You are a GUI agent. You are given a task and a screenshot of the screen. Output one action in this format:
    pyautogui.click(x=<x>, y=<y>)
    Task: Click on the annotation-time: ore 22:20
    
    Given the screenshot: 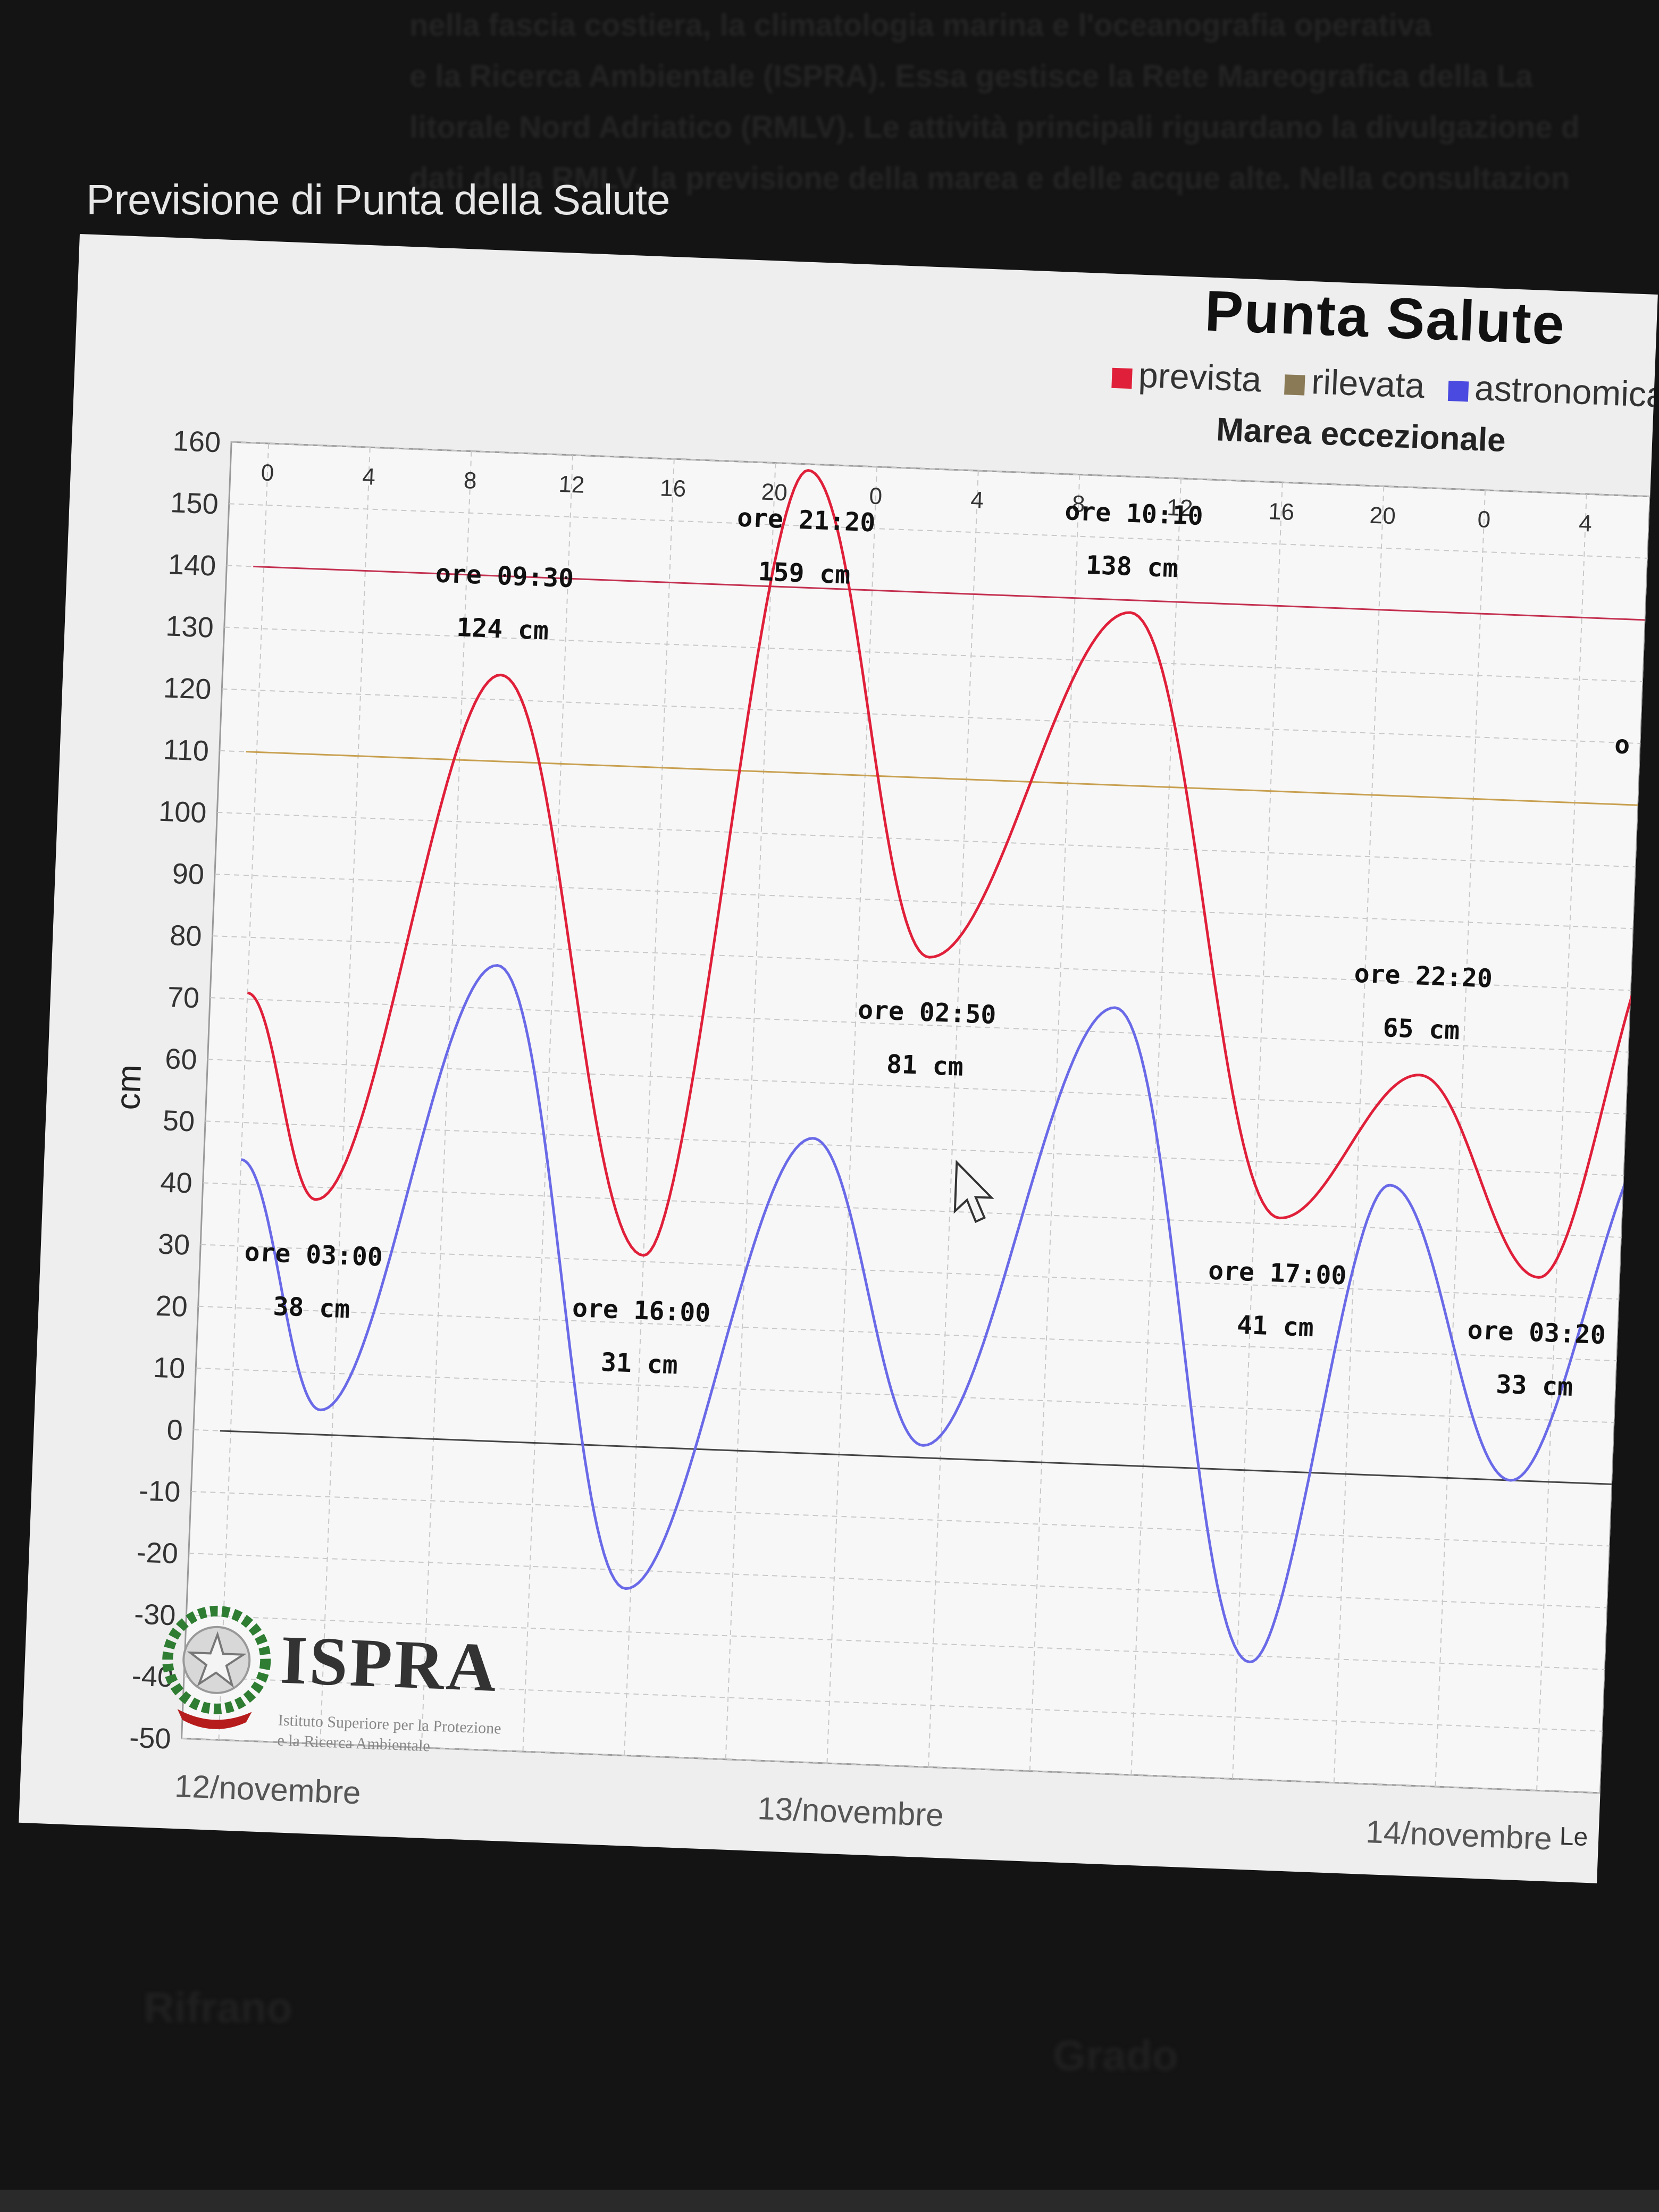 What is the action you would take?
    pyautogui.click(x=1423, y=976)
    